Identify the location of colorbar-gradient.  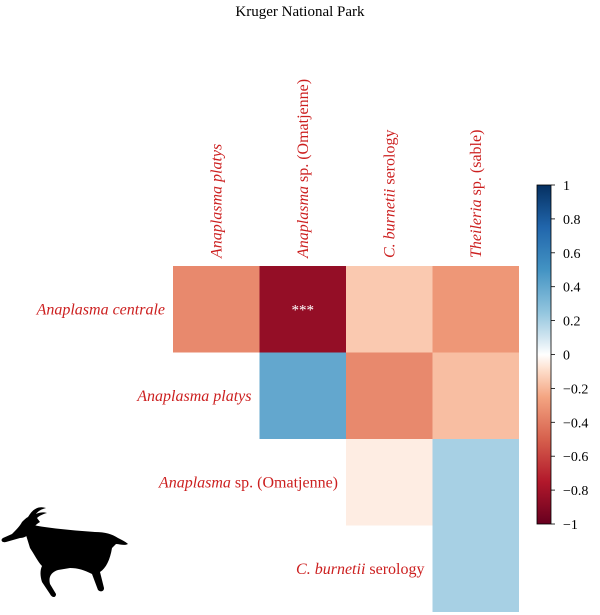
(544, 354).